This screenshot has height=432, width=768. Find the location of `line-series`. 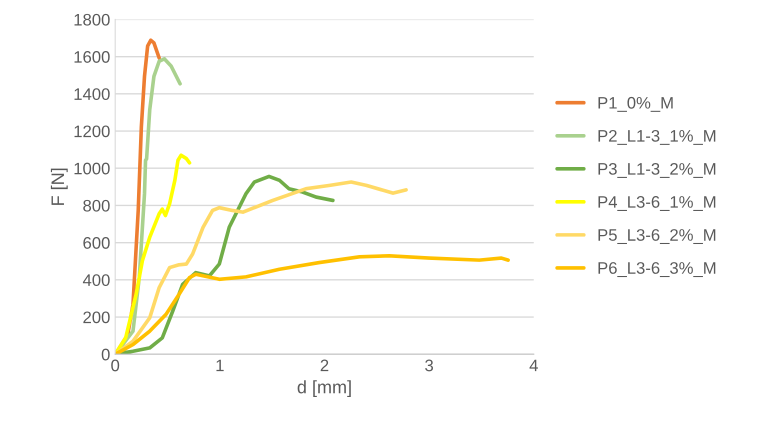

line-series is located at coordinates (312, 304).